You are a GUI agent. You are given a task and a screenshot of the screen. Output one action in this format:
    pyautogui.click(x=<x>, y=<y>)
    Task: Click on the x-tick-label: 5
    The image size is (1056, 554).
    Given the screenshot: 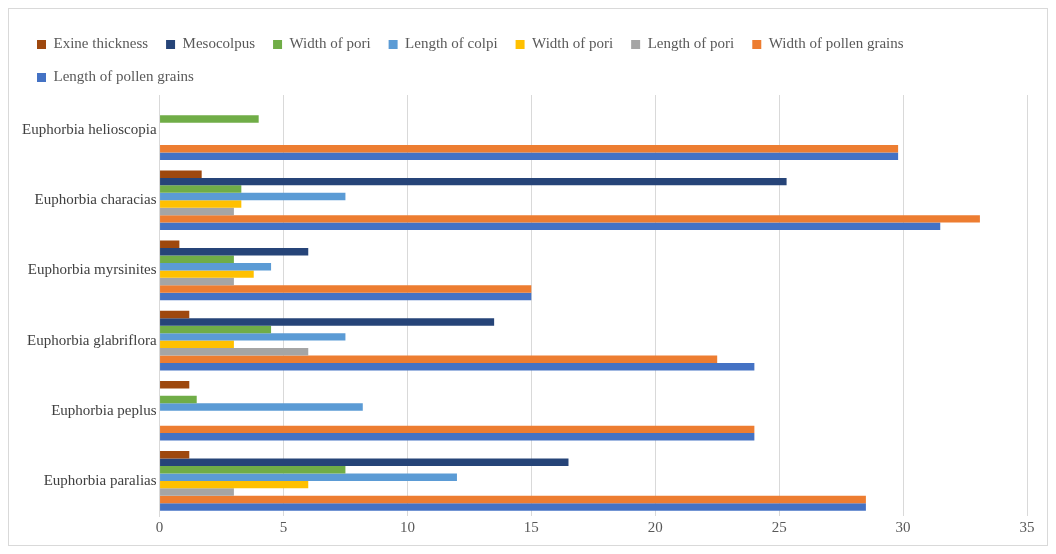 What is the action you would take?
    pyautogui.click(x=283, y=526)
    